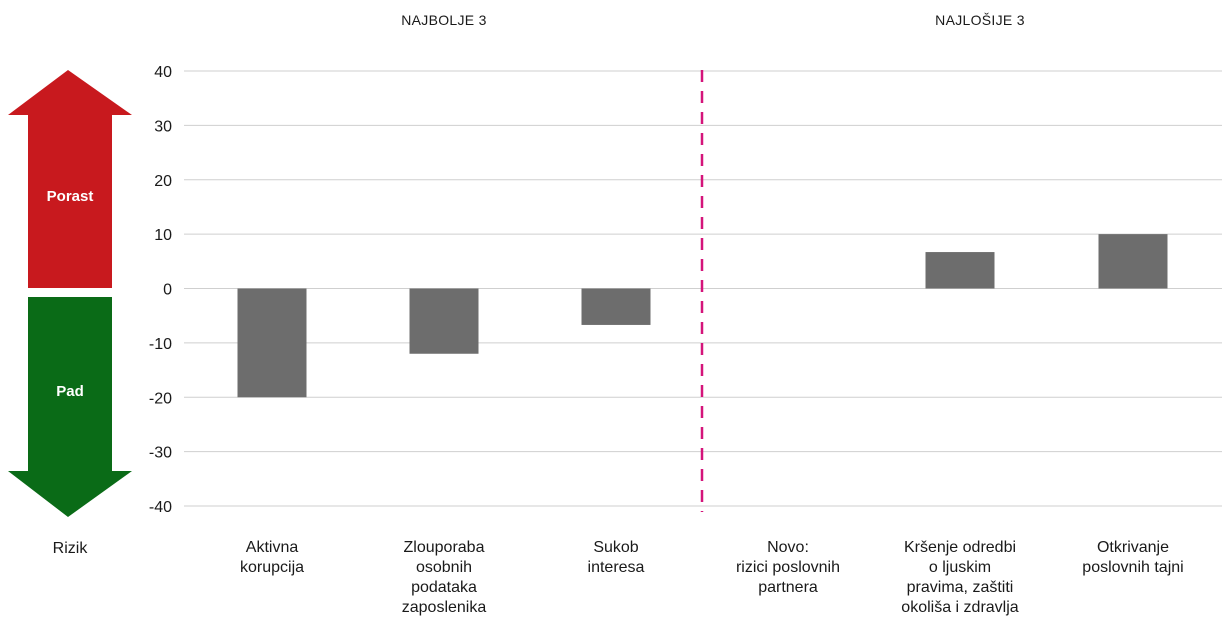  Describe the element at coordinates (160, 453) in the screenshot. I see `y-tick-label: -30` at that location.